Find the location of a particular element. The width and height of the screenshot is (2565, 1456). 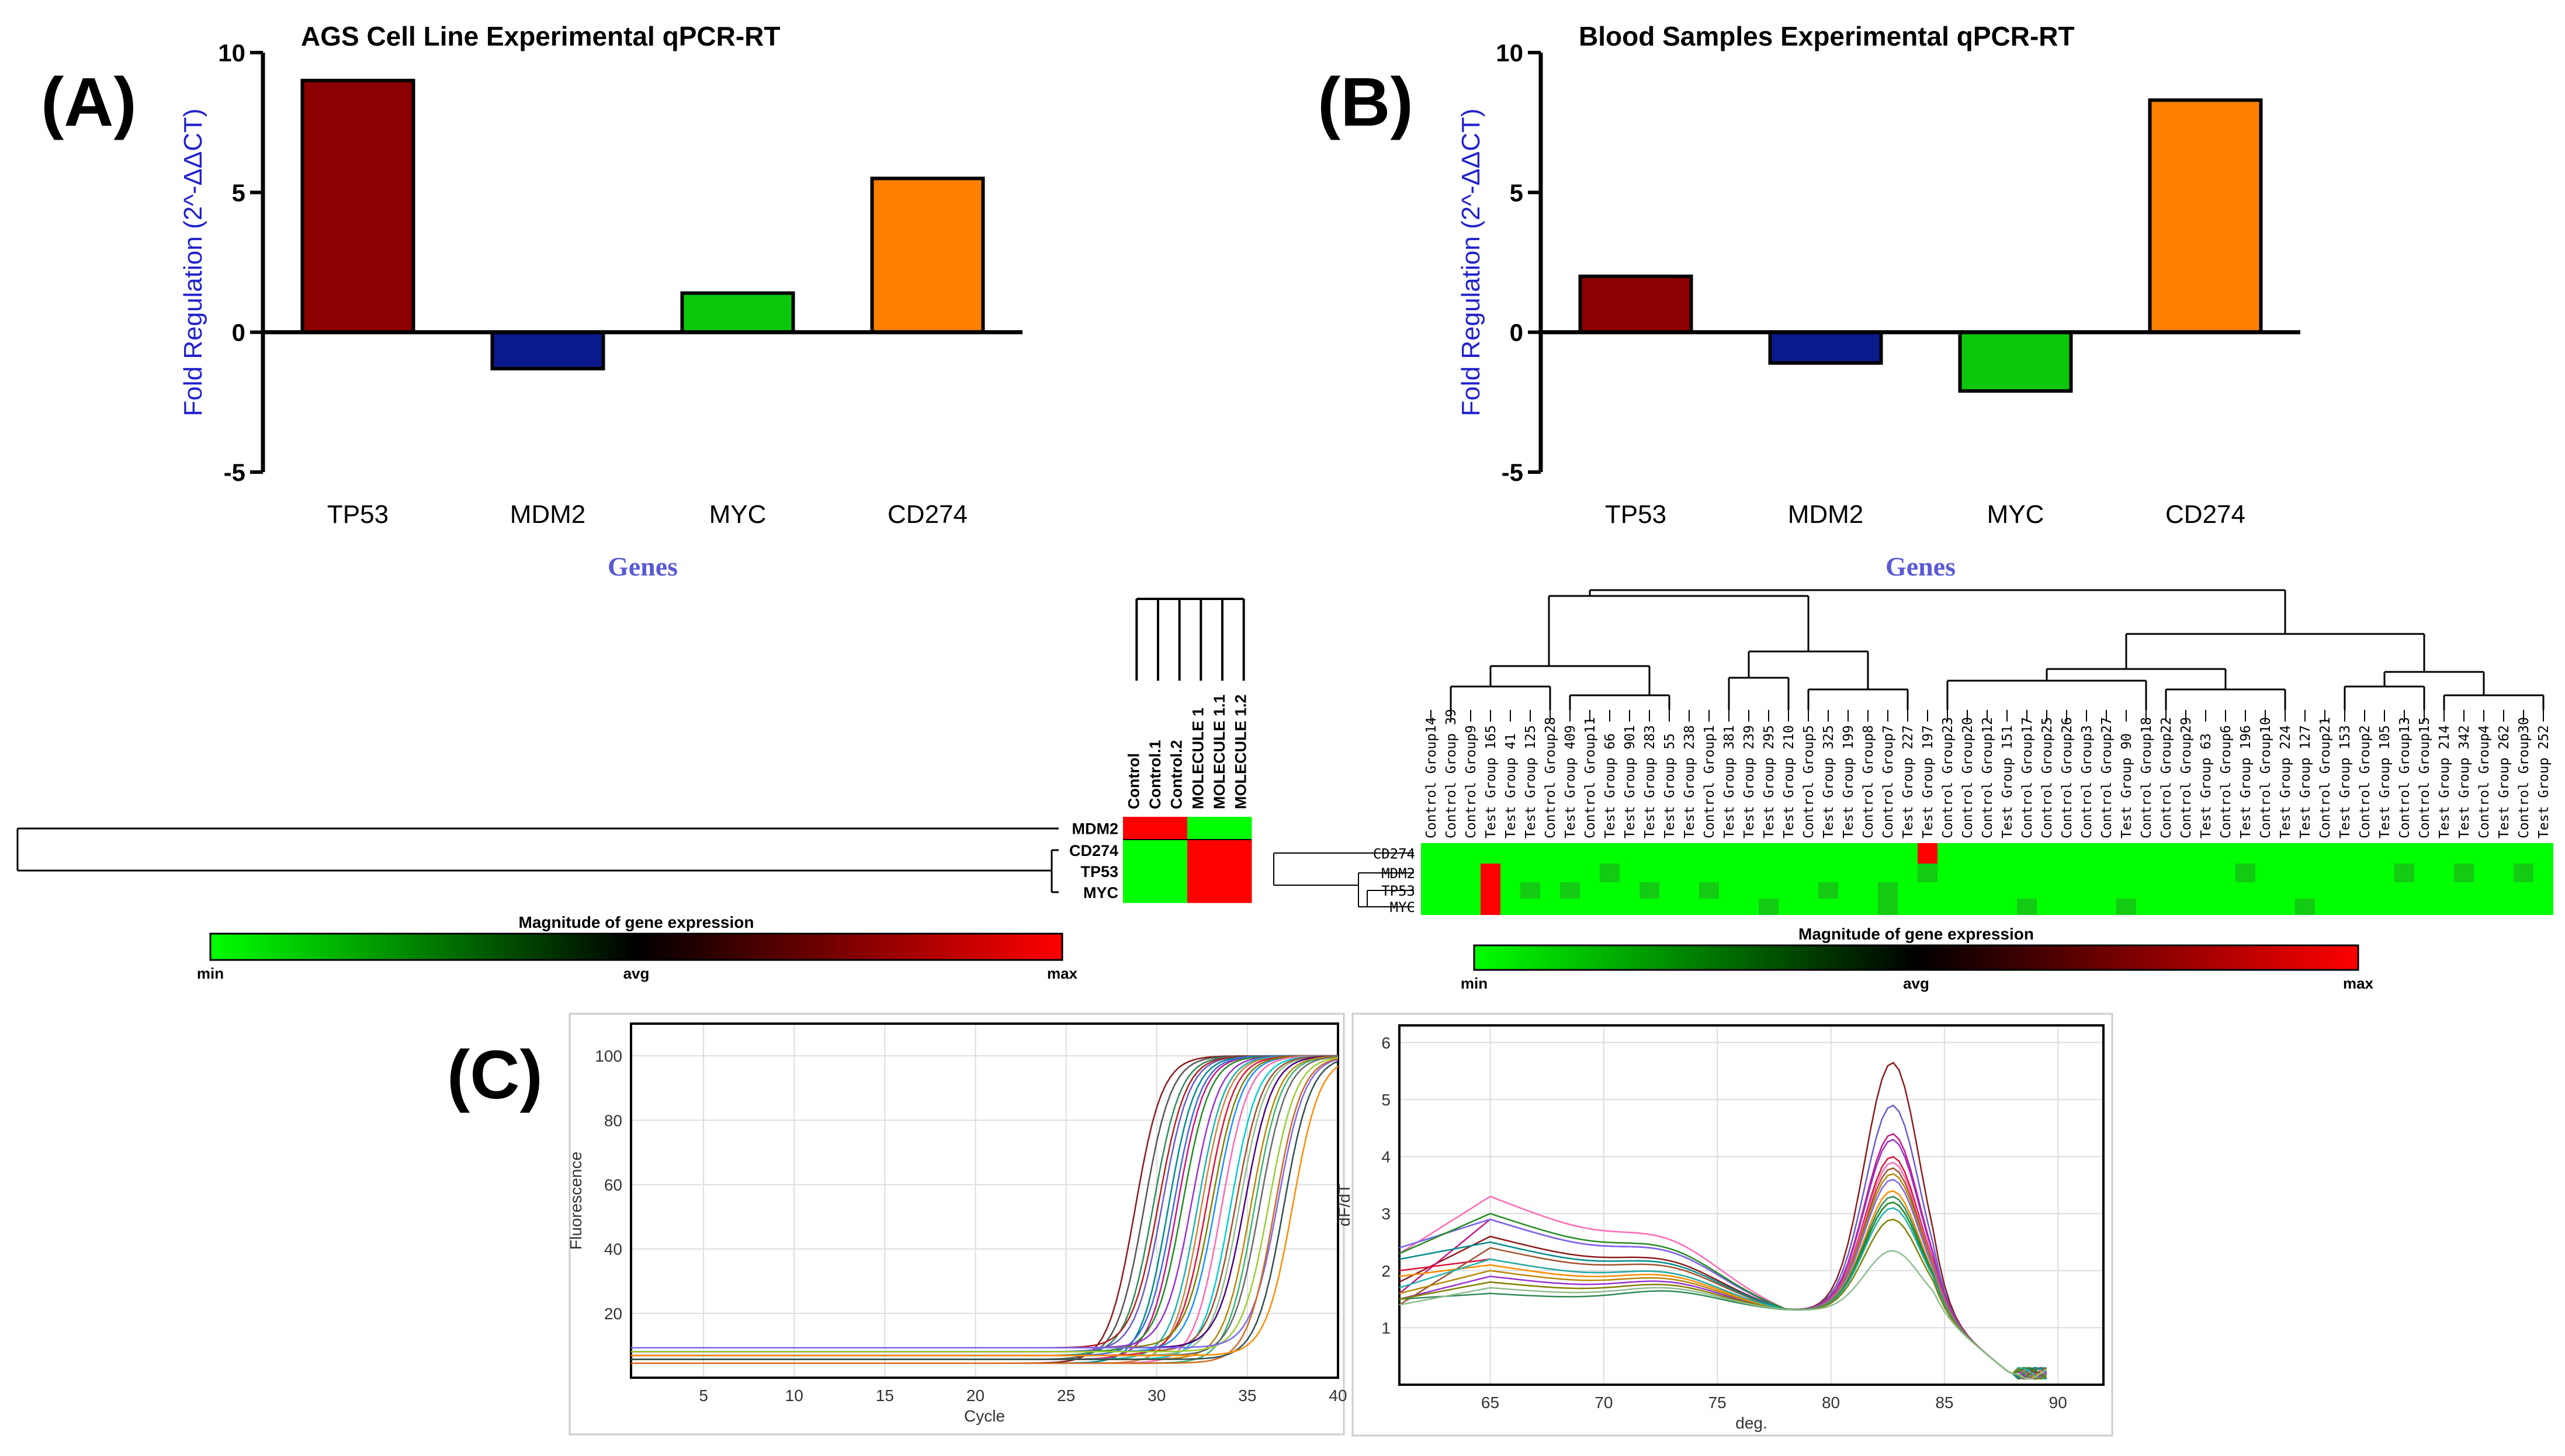

panel-label-c: (C) is located at coordinates (495, 1075).